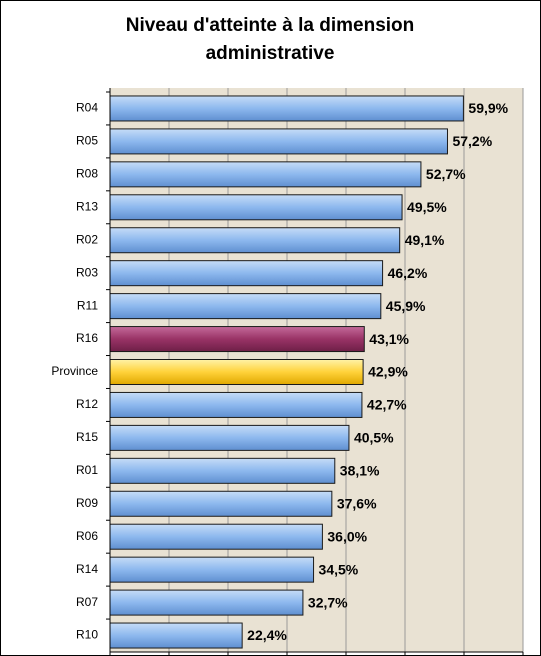 Image resolution: width=541 pixels, height=656 pixels. I want to click on y-tick-label: R02, so click(87, 239).